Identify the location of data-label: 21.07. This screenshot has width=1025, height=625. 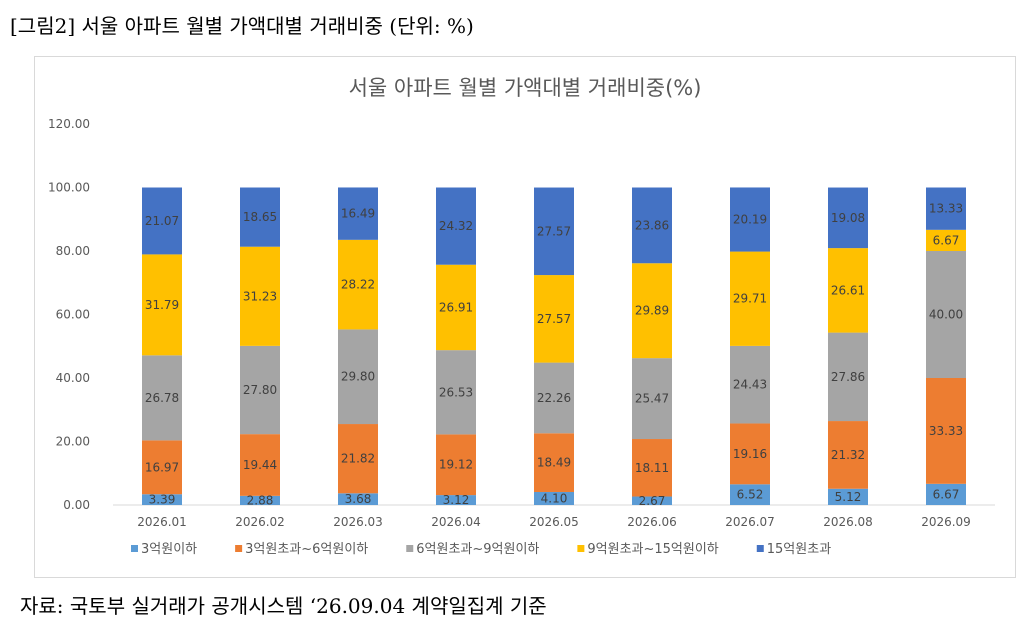
(162, 221).